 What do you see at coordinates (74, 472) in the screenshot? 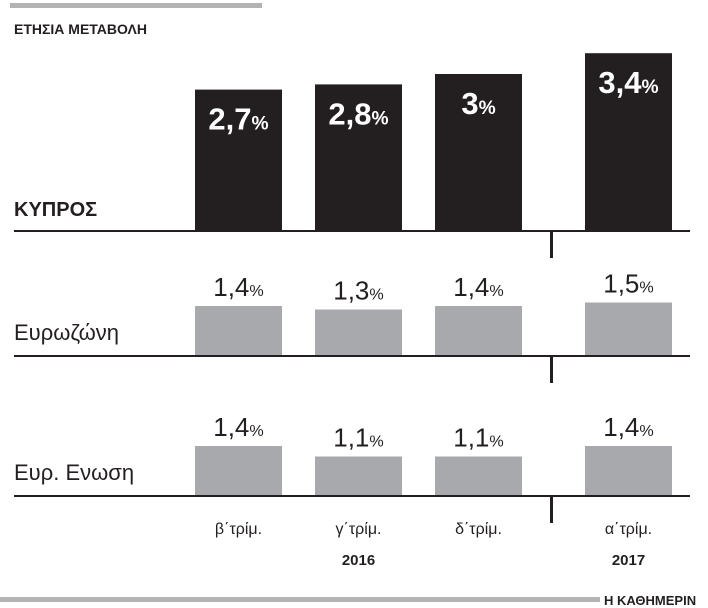
I see `panel-label: Ευρ. Ενωση` at bounding box center [74, 472].